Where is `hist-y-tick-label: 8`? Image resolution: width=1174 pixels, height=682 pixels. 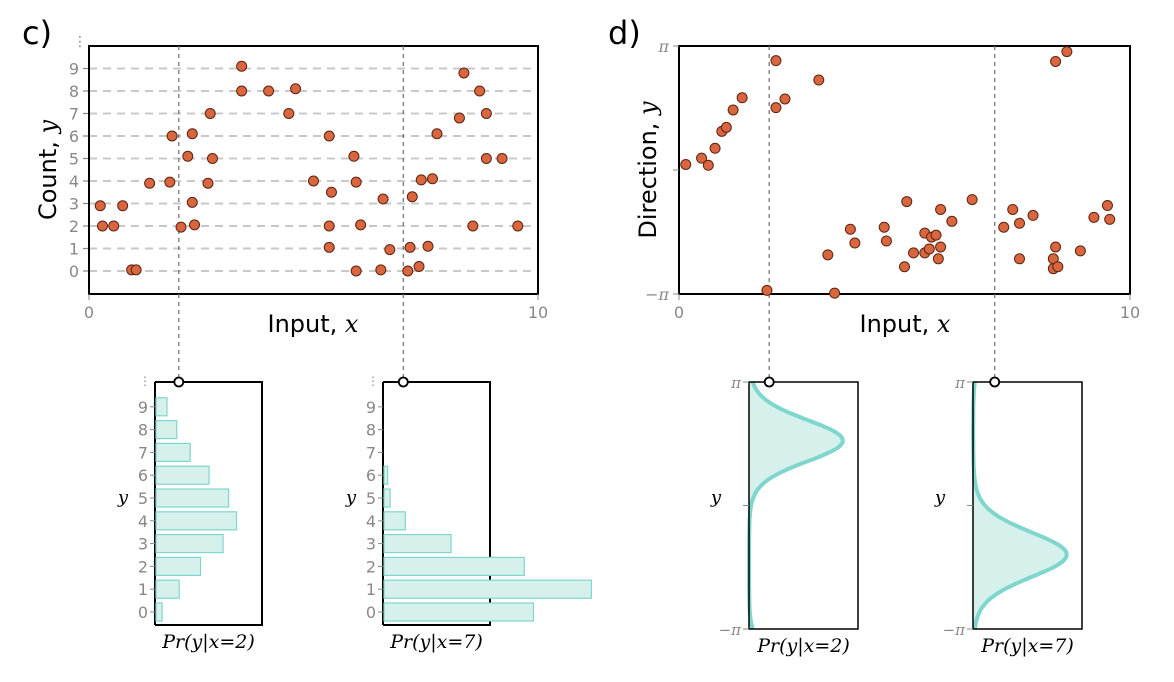
hist-y-tick-label: 8 is located at coordinates (371, 430).